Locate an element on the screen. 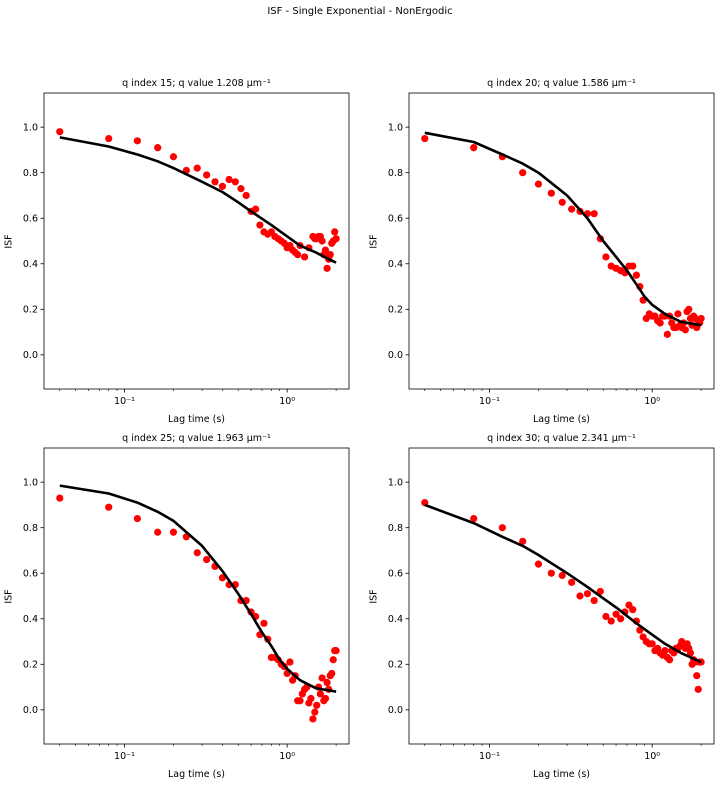  figure-title: ISF - Single Exponential - NonErgodic is located at coordinates (360, 11).